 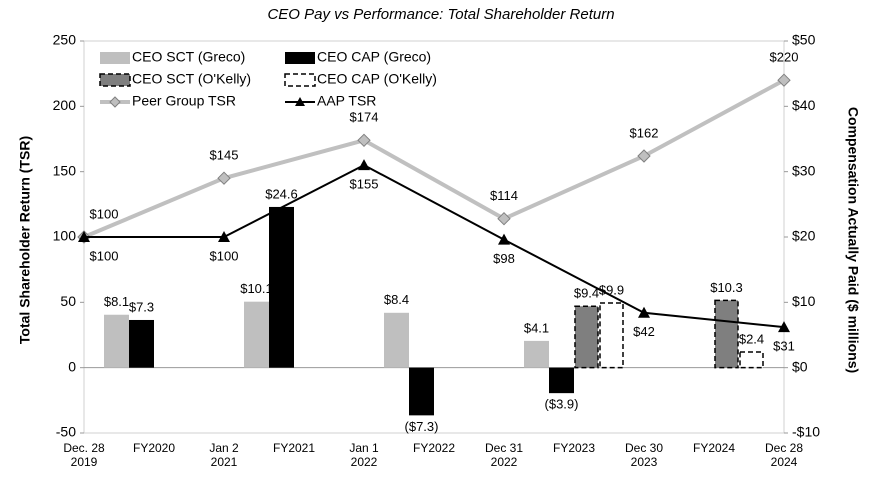 I want to click on line-value-label: $114, so click(x=504, y=195).